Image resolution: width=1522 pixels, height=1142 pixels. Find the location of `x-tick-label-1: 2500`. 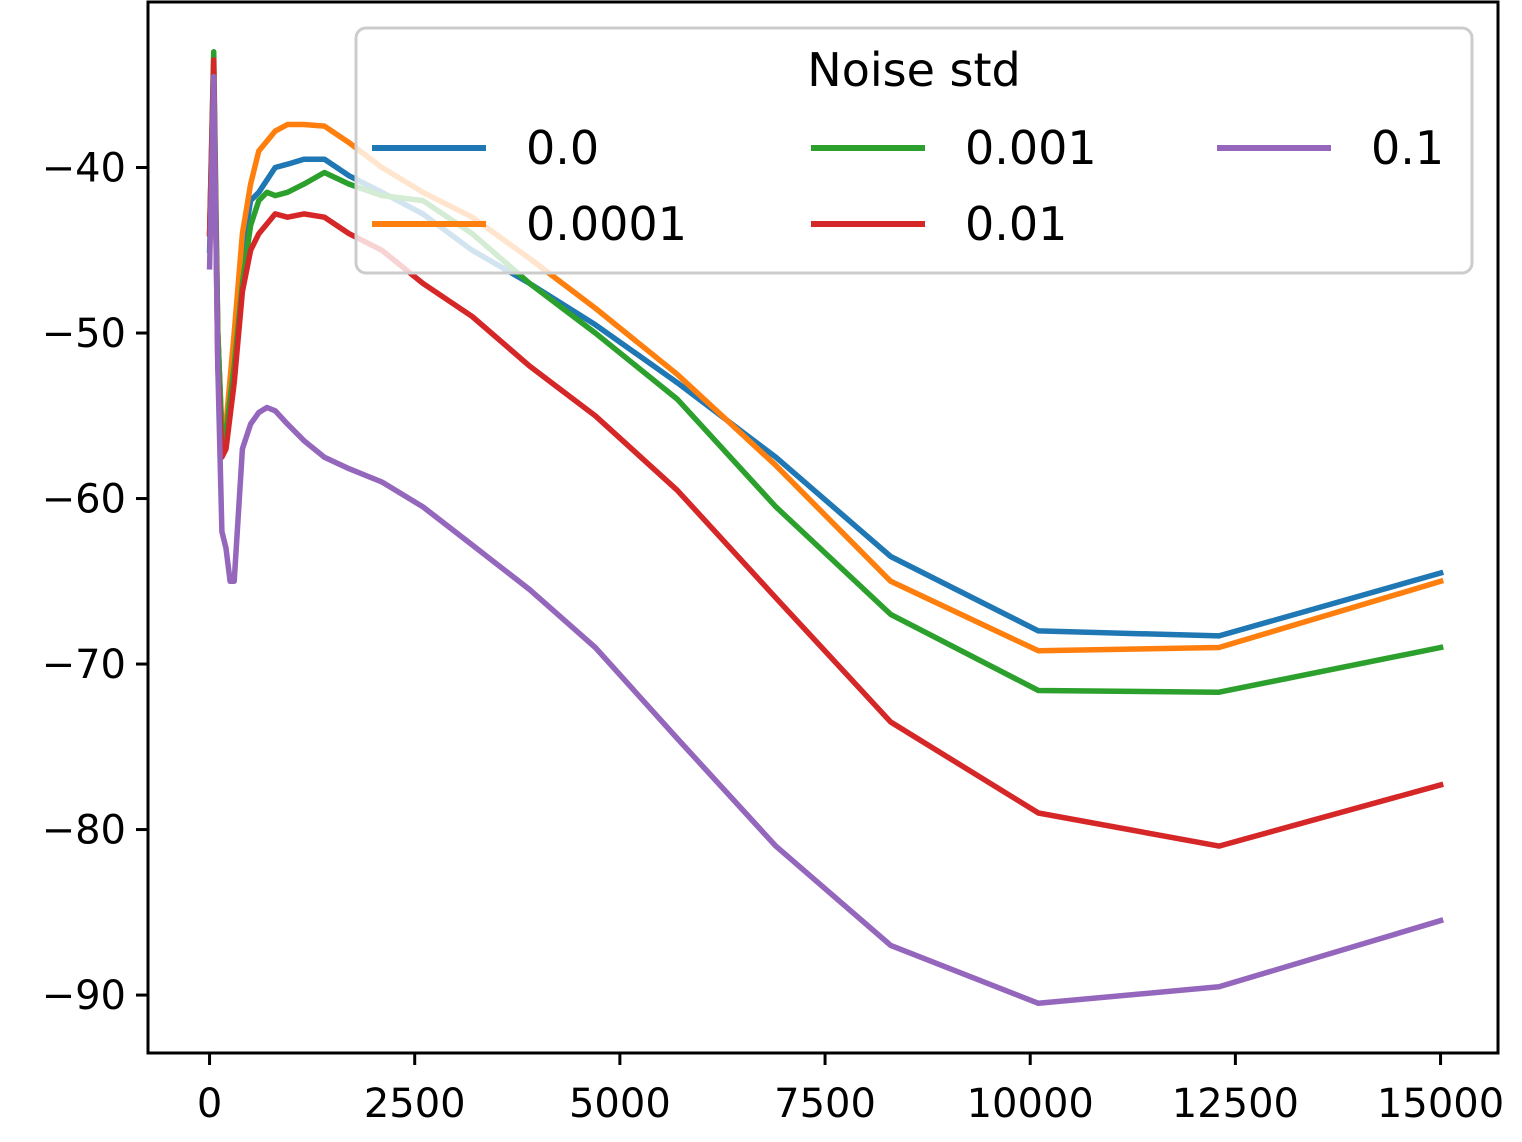

x-tick-label-1: 2500 is located at coordinates (415, 1104).